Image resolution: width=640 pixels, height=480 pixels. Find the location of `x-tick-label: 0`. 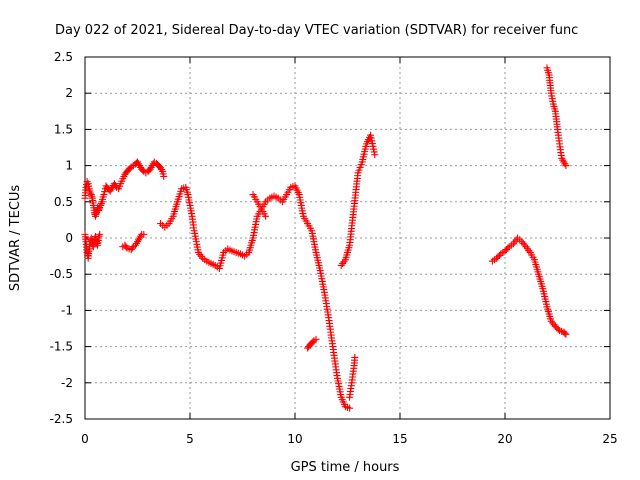

x-tick-label: 0 is located at coordinates (85, 439).